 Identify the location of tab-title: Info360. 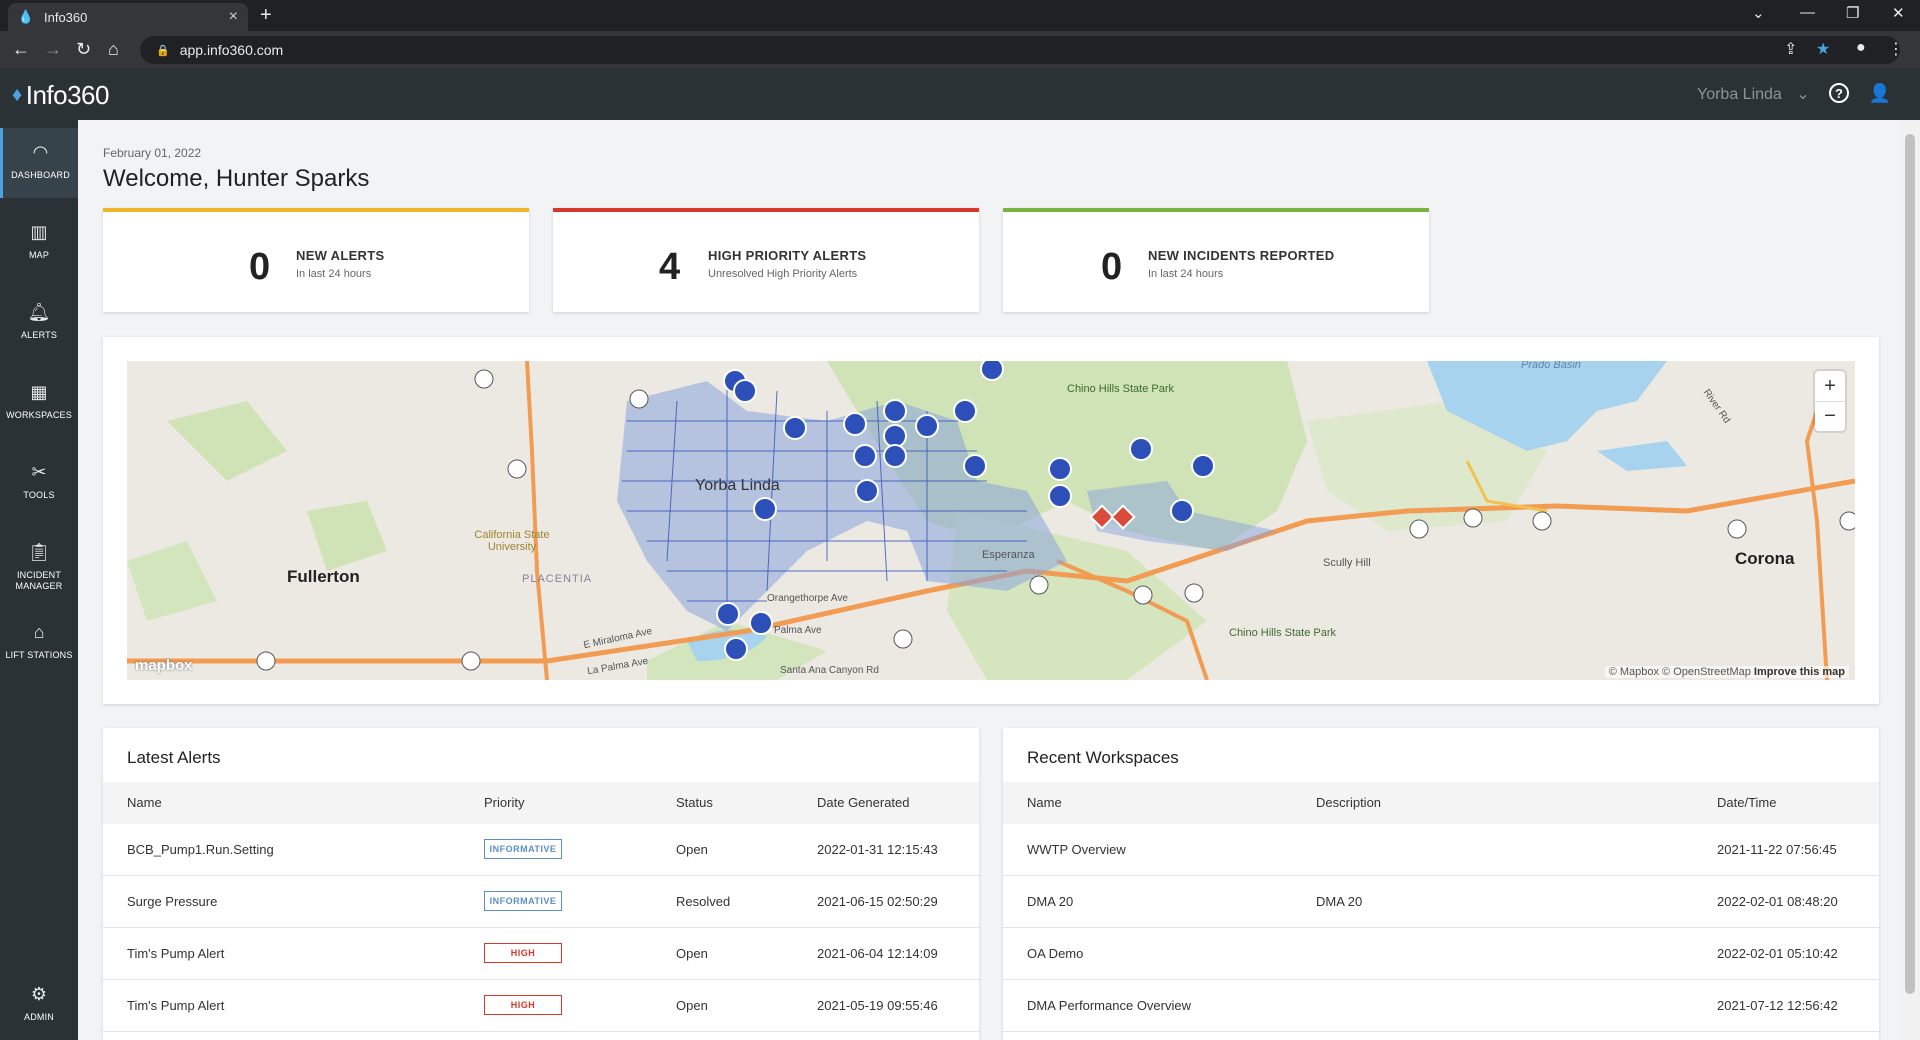
(66, 17).